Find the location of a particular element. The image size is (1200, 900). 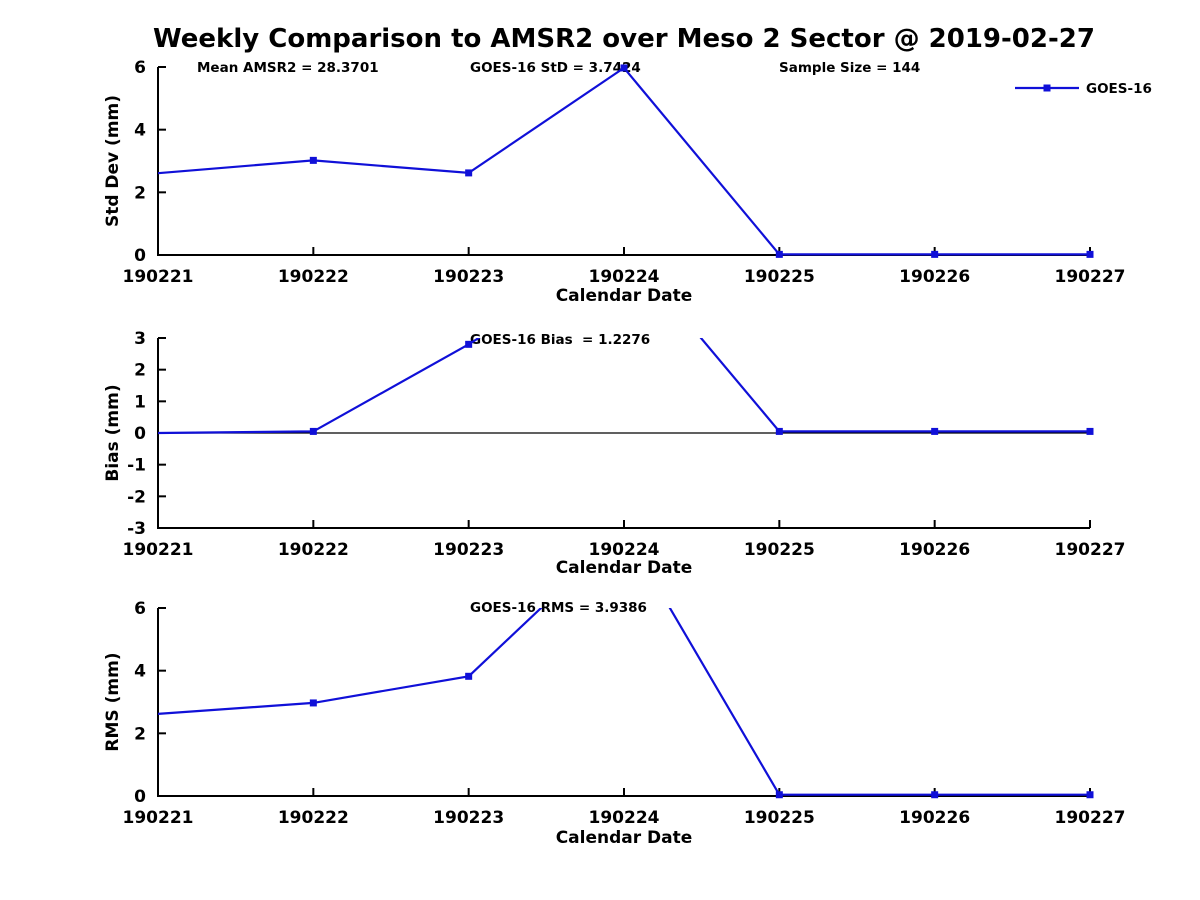

legend-label: GOES-16 is located at coordinates (1119, 89).